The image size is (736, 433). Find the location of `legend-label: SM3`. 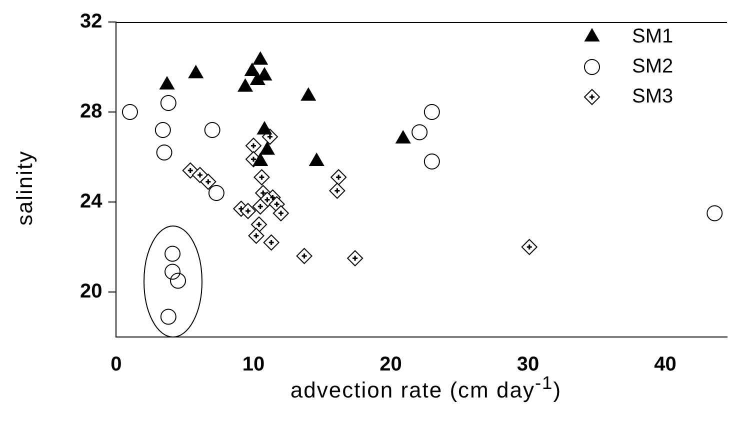

legend-label: SM3 is located at coordinates (653, 97).